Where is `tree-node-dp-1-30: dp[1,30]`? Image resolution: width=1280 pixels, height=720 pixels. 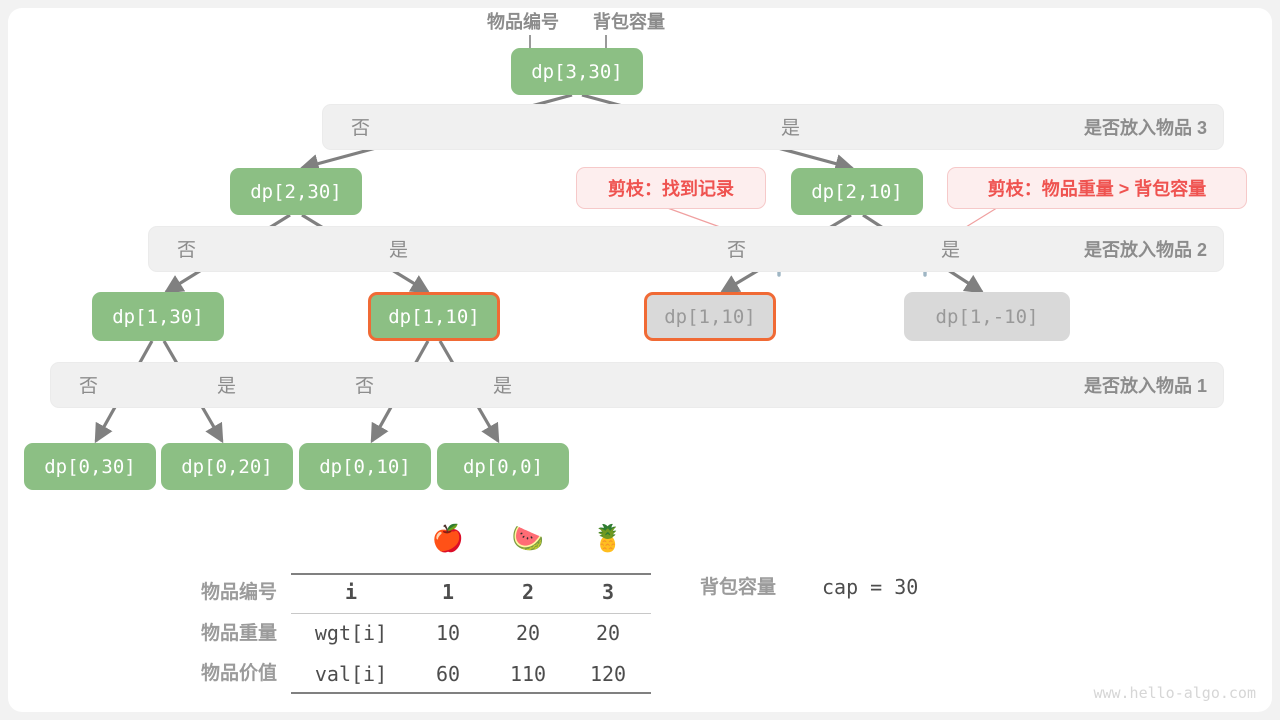 tree-node-dp-1-30: dp[1,30] is located at coordinates (158, 316).